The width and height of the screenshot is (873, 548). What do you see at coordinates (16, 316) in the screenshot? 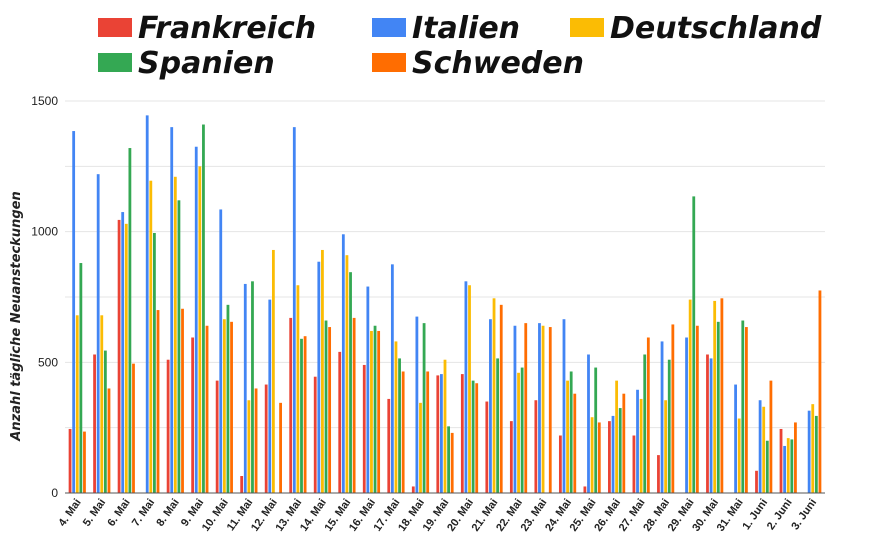
I see `y-axis-label: Anzahl tägliche Neuansteckungen` at bounding box center [16, 316].